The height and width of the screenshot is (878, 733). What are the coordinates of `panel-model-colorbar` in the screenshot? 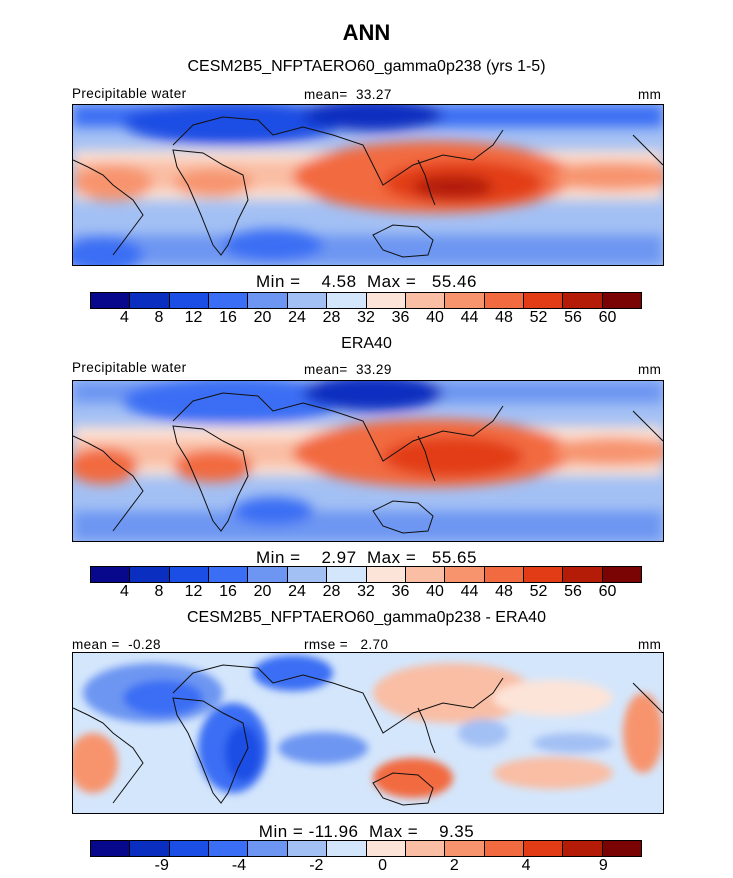 It's located at (366, 300).